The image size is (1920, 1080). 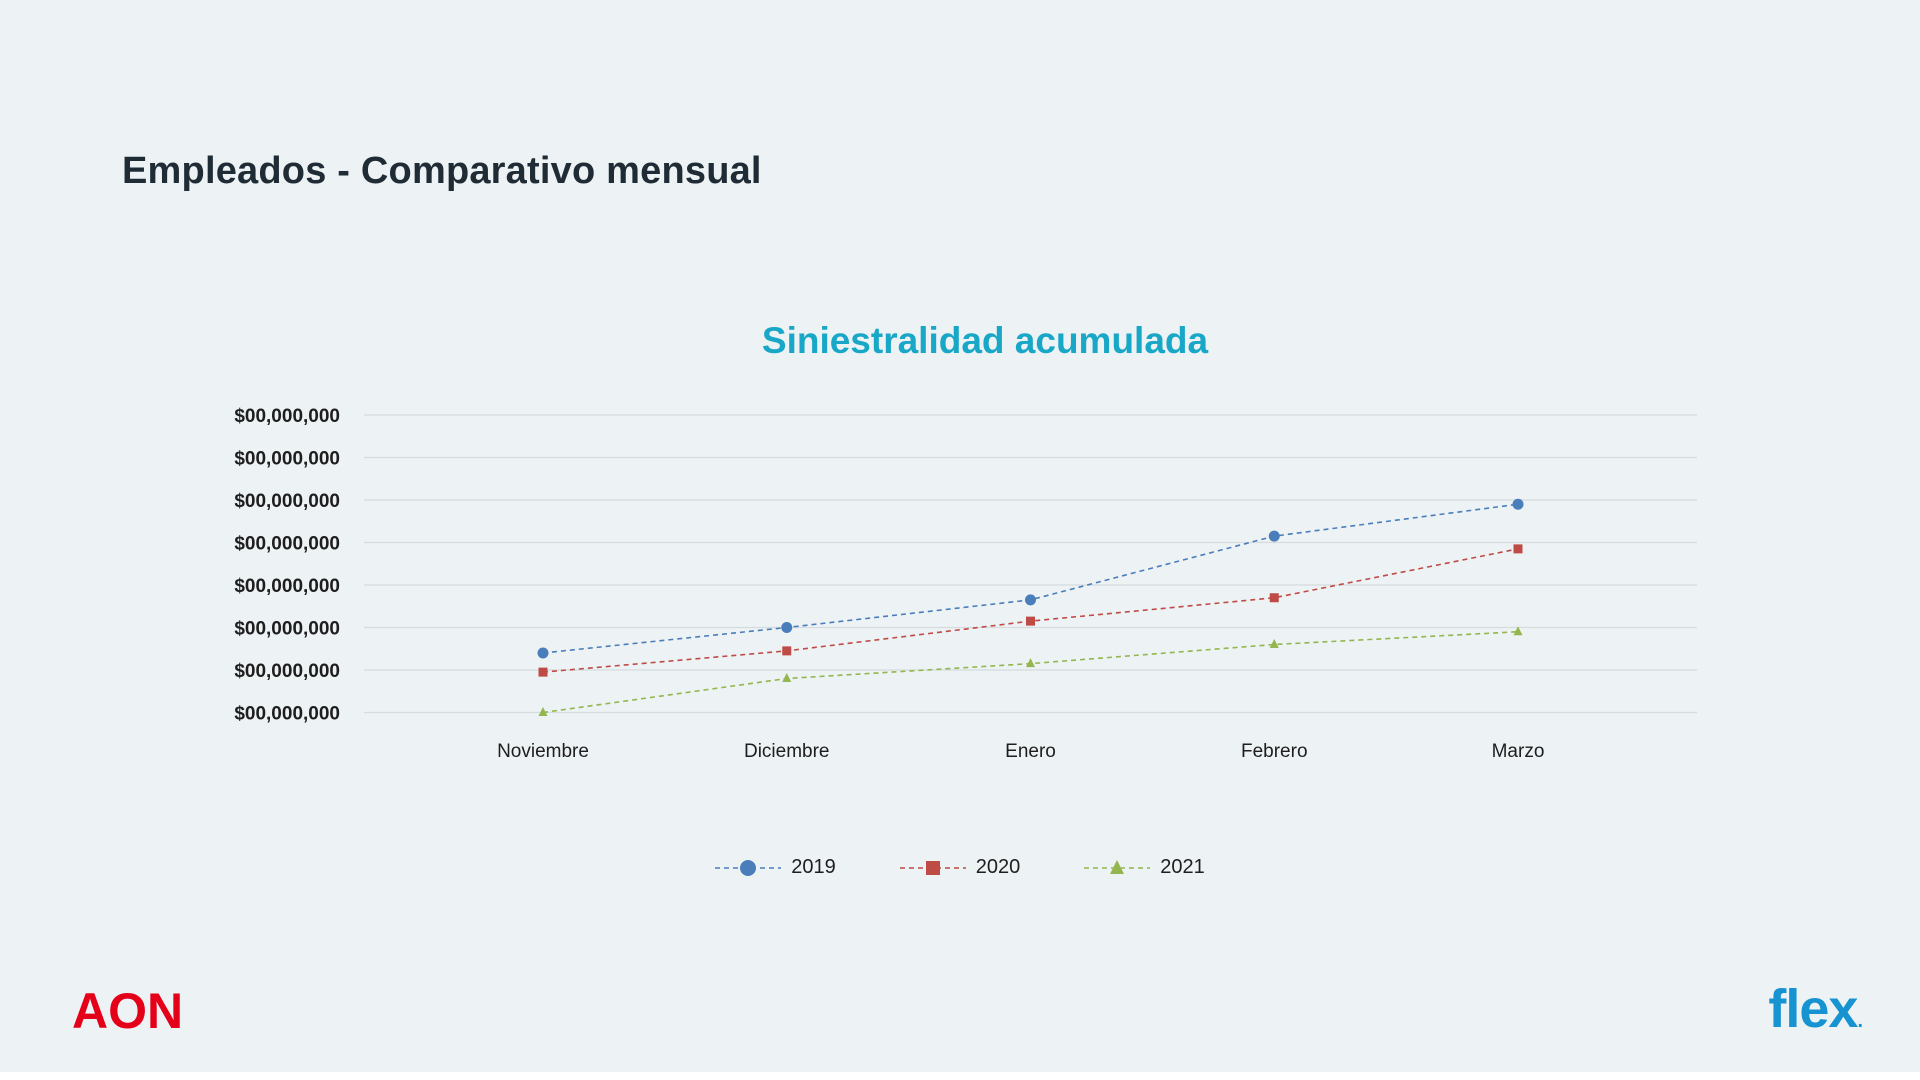 What do you see at coordinates (1813, 1009) in the screenshot?
I see `flex-logo-text: flex` at bounding box center [1813, 1009].